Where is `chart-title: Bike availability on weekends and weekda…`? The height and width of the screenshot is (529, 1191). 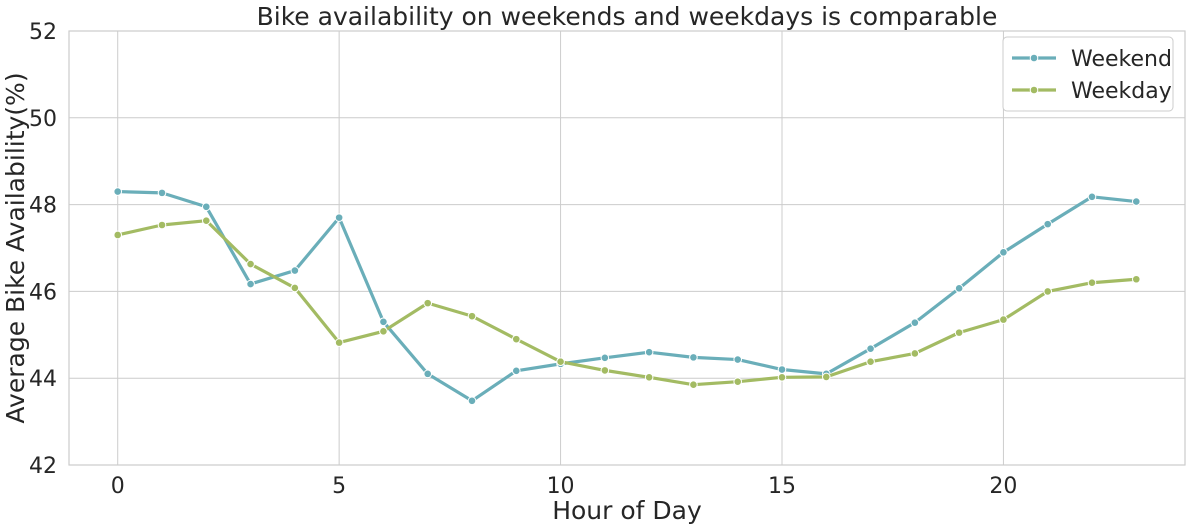 chart-title: Bike availability on weekends and weekda… is located at coordinates (627, 16).